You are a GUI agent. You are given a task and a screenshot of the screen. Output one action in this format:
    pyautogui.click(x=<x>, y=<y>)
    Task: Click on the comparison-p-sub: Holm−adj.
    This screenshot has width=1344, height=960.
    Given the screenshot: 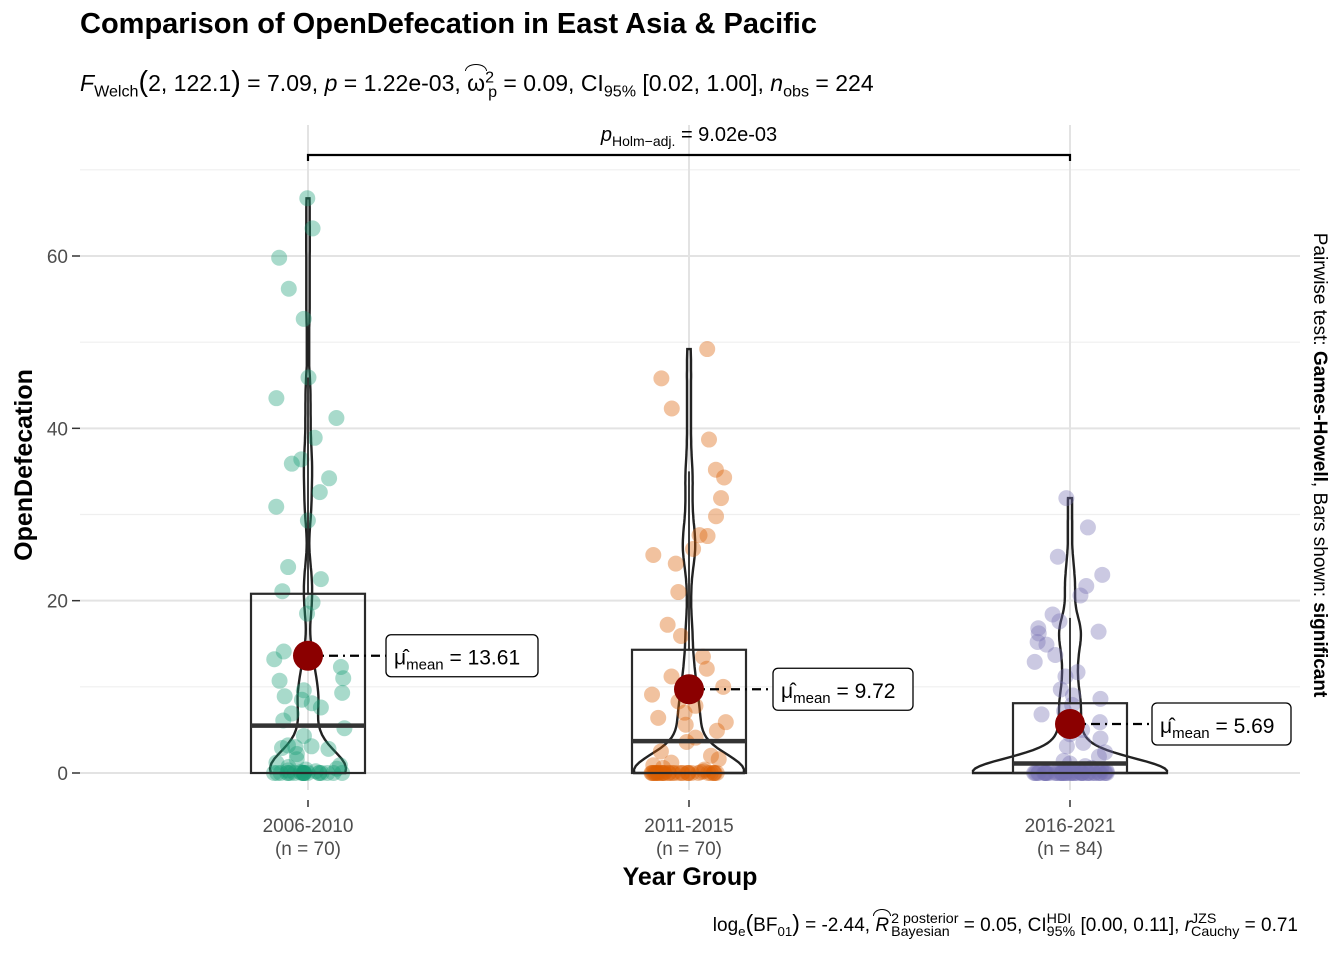 What is the action you would take?
    pyautogui.click(x=643, y=141)
    